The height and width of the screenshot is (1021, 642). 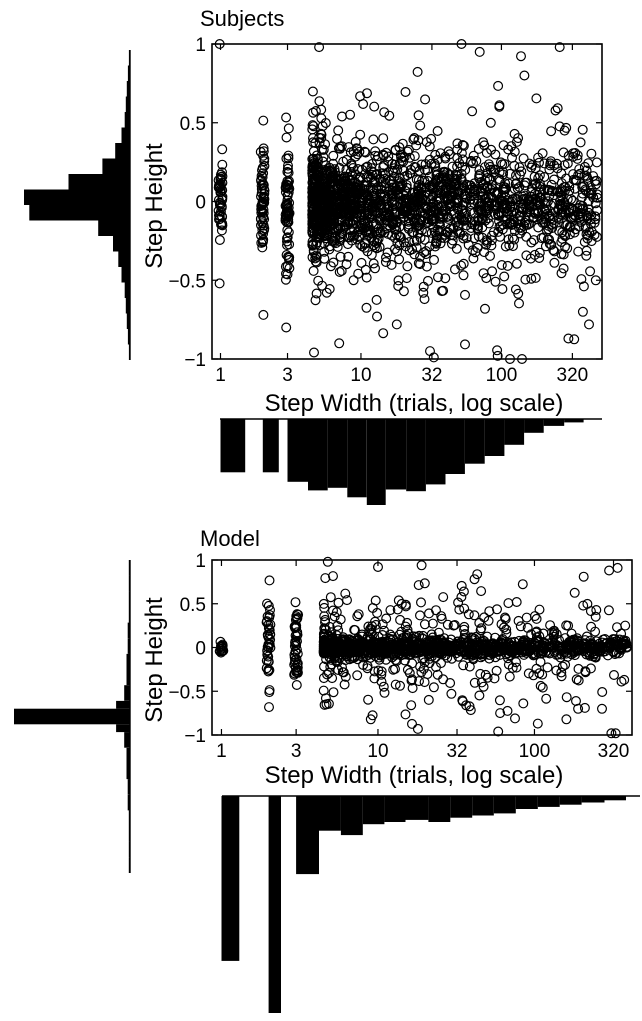 What do you see at coordinates (411, 461) in the screenshot?
I see `subjects-x-marginal-histogram` at bounding box center [411, 461].